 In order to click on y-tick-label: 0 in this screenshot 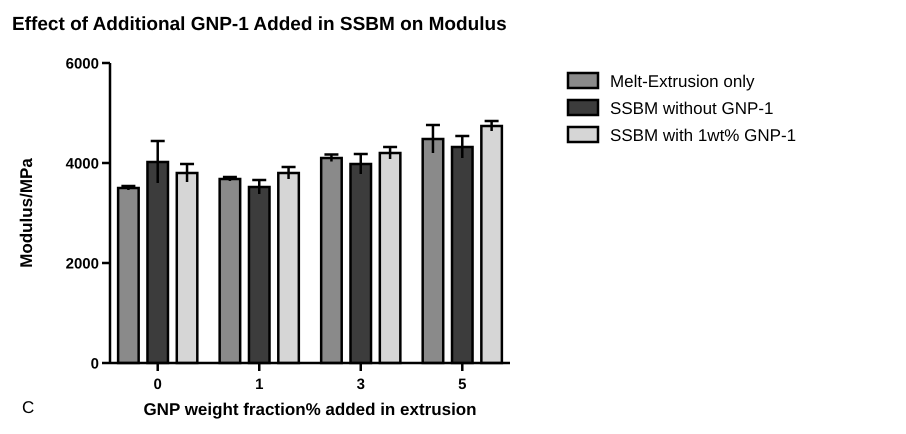, I will do `click(94, 363)`.